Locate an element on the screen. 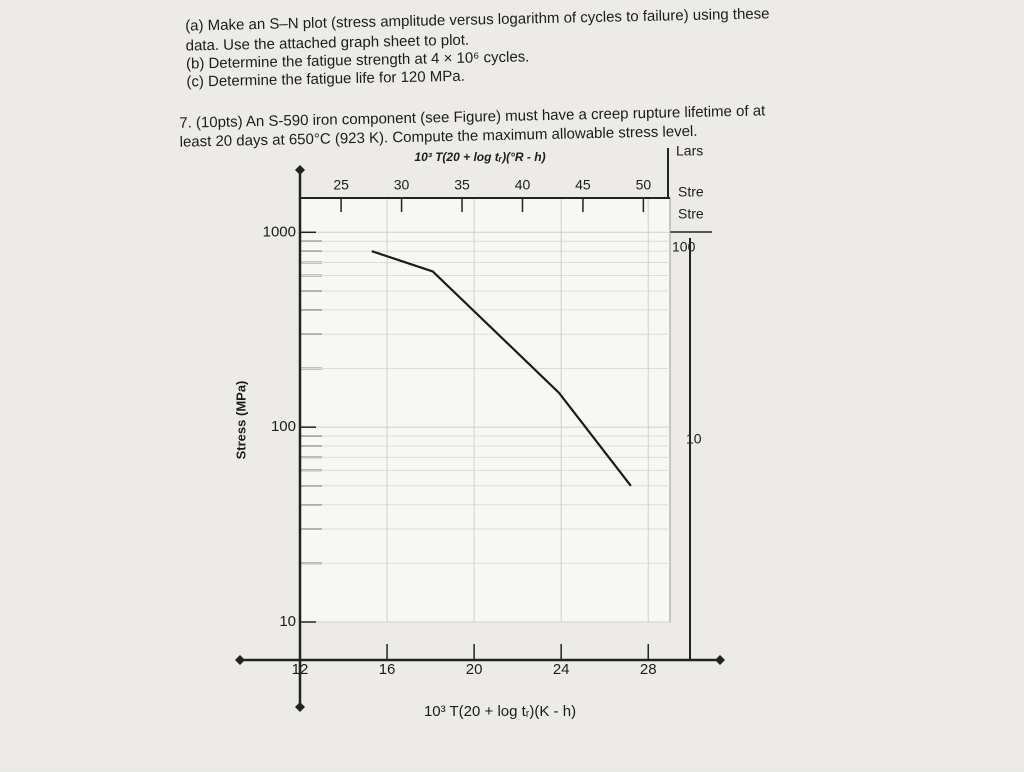 This screenshot has width=1024, height=772. y-axis-title: Stress (MPa) is located at coordinates (240, 420).